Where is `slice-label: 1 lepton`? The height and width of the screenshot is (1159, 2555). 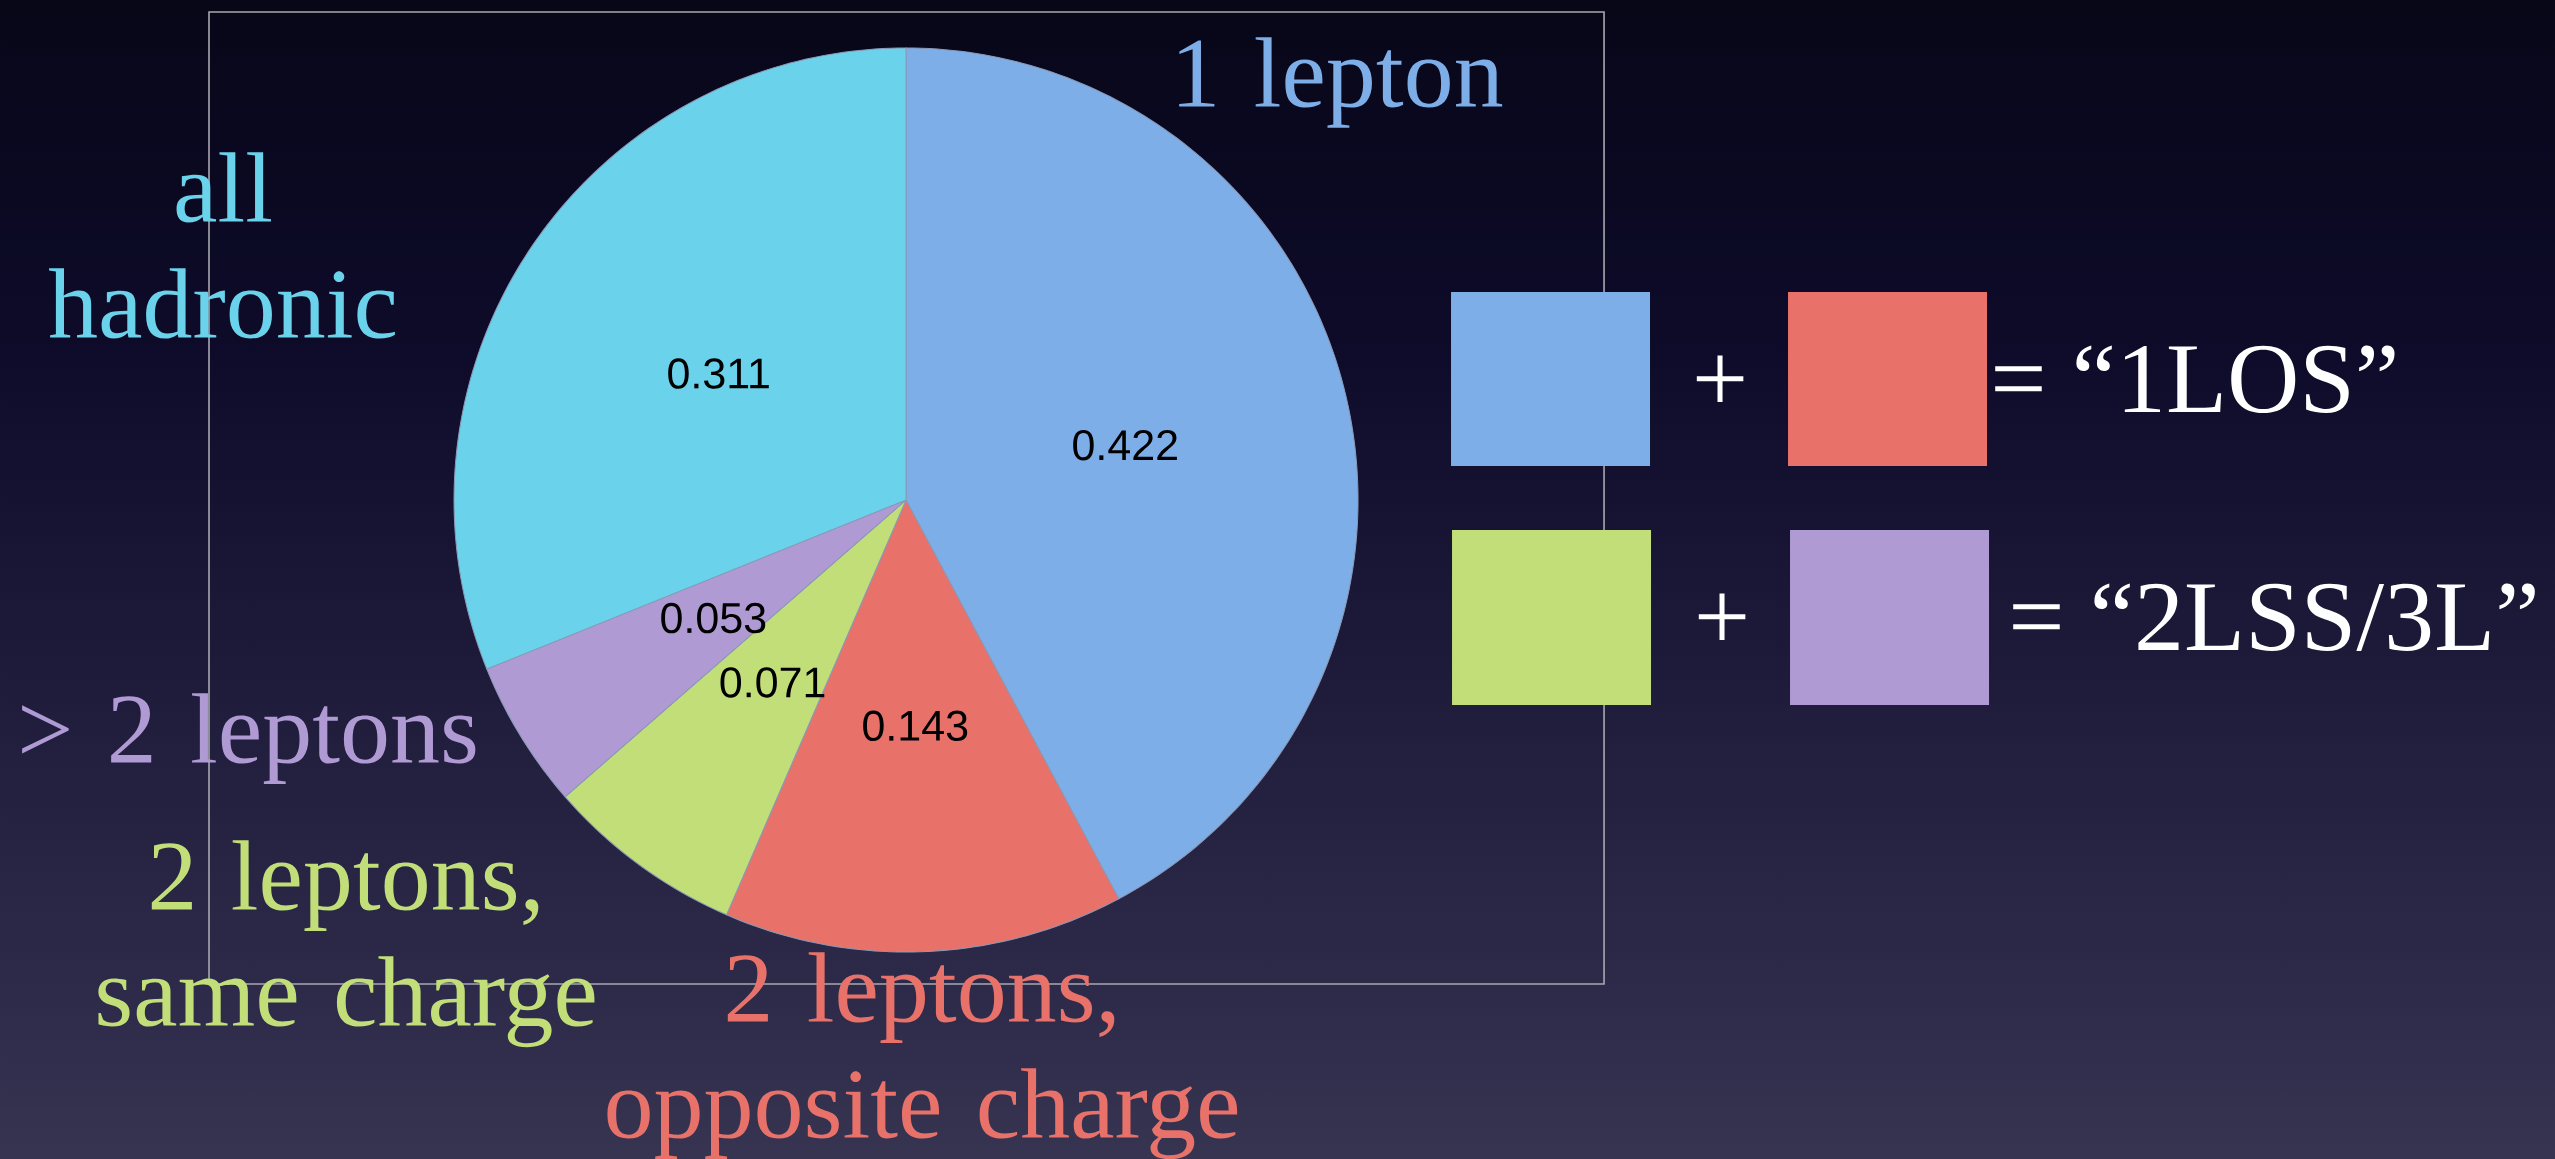
slice-label: 1 lepton is located at coordinates (1341, 82).